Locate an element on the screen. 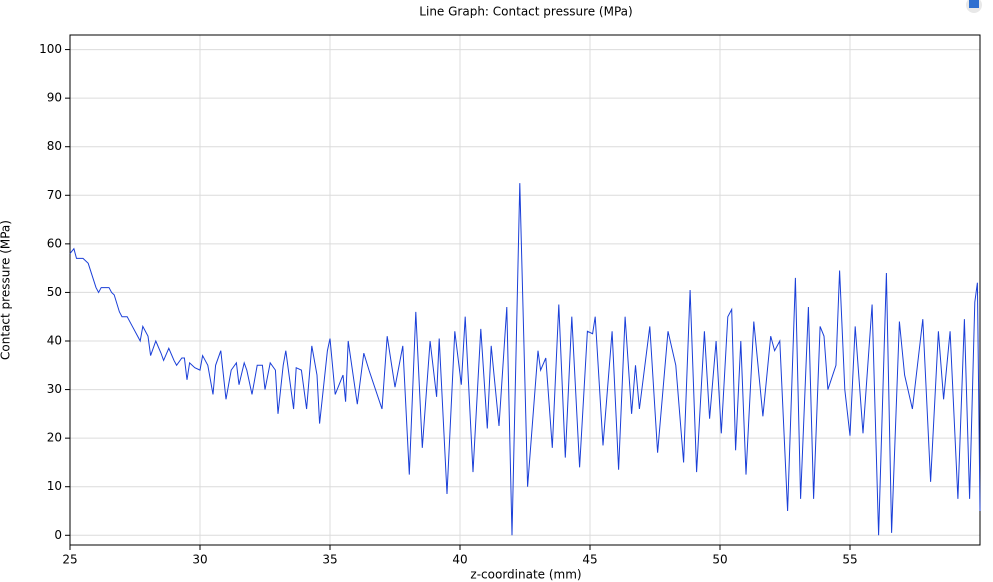 The height and width of the screenshot is (582, 993). y-tick-label: 20 is located at coordinates (54, 438).